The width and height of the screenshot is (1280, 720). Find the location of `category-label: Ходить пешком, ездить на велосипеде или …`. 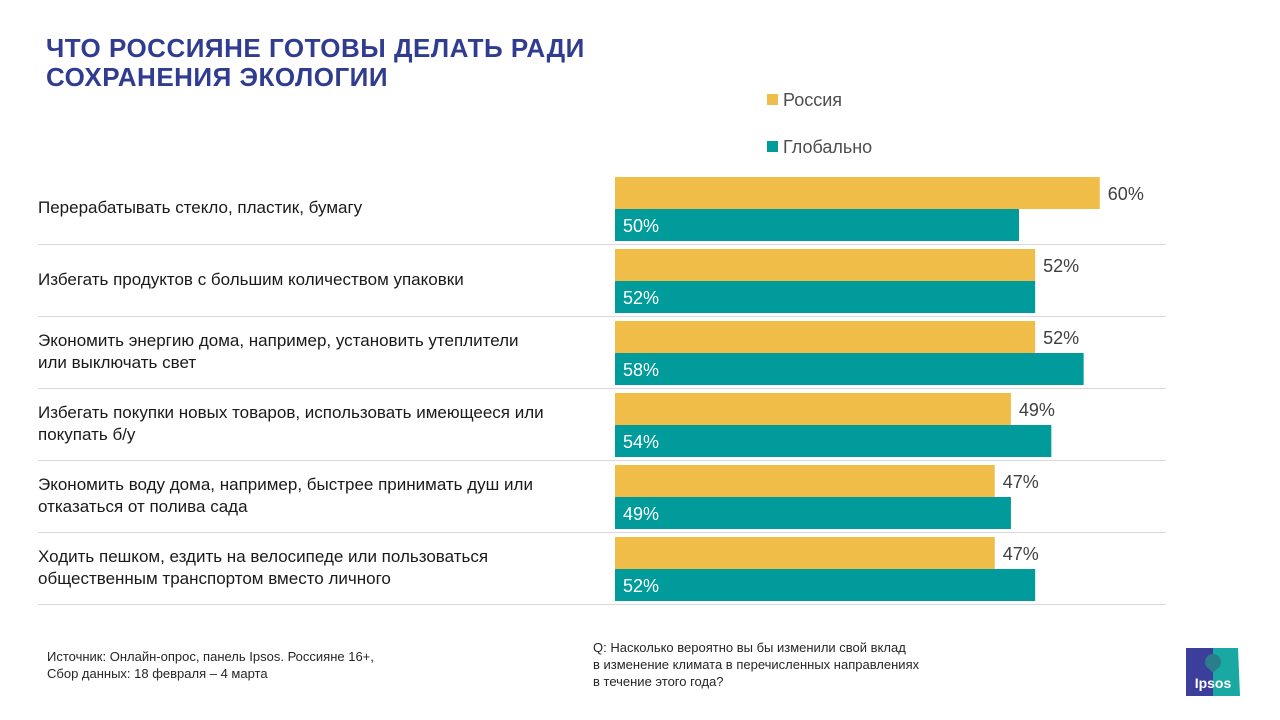

category-label: Ходить пешком, ездить на велосипеде или … is located at coordinates (318, 568).